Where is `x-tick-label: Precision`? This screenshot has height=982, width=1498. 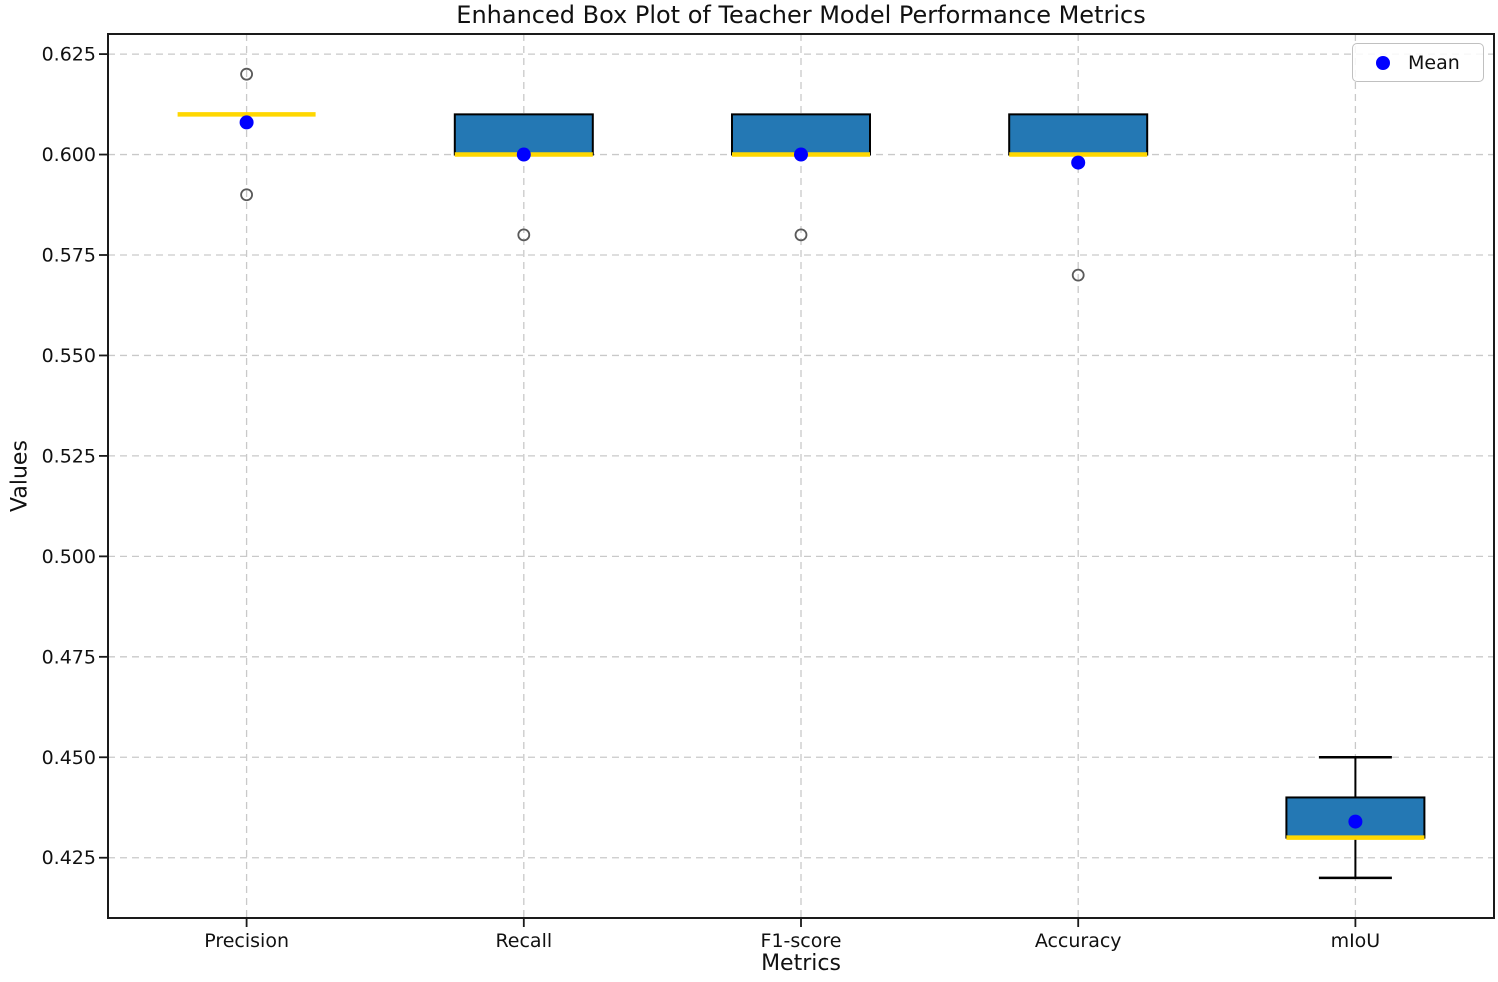 x-tick-label: Precision is located at coordinates (246, 941).